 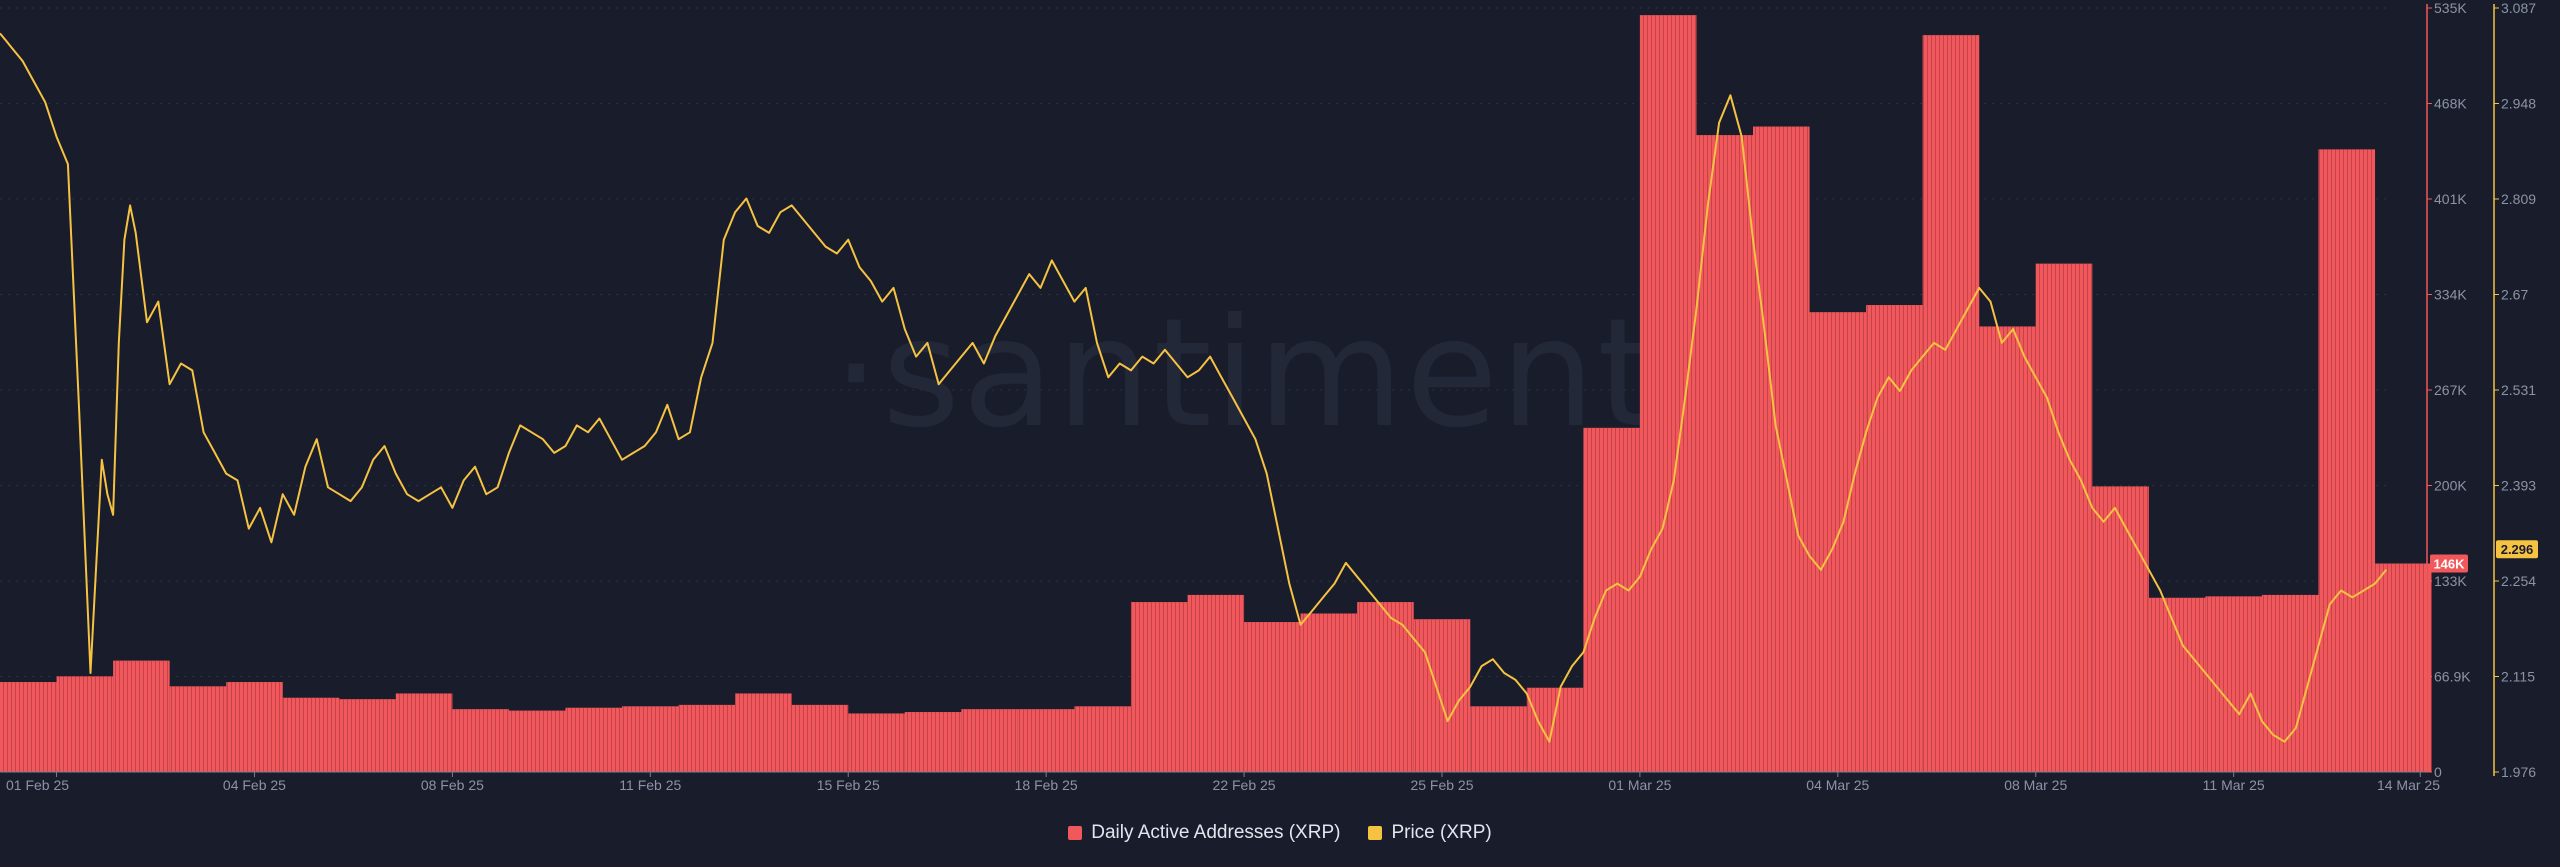 I want to click on legend-label-price: Price (XRP), so click(x=1441, y=832).